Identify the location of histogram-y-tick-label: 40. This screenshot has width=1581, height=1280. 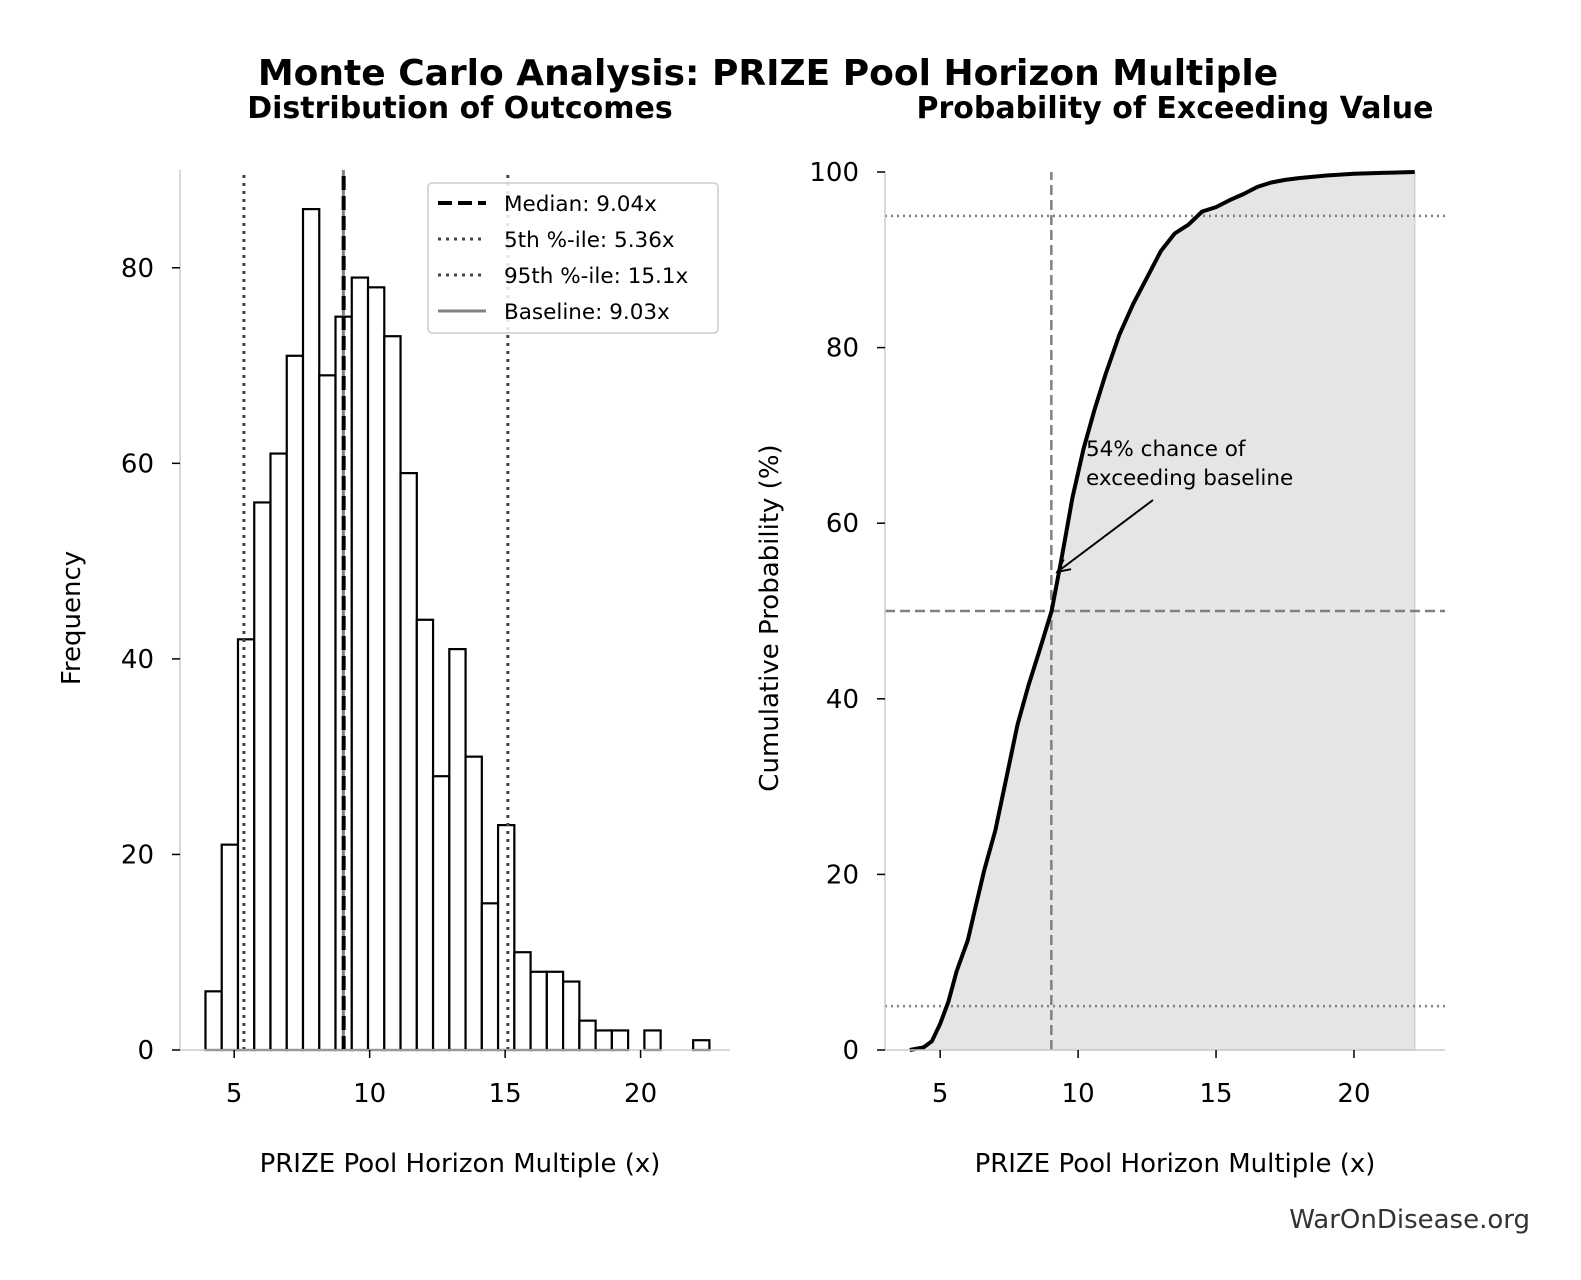
(137, 660).